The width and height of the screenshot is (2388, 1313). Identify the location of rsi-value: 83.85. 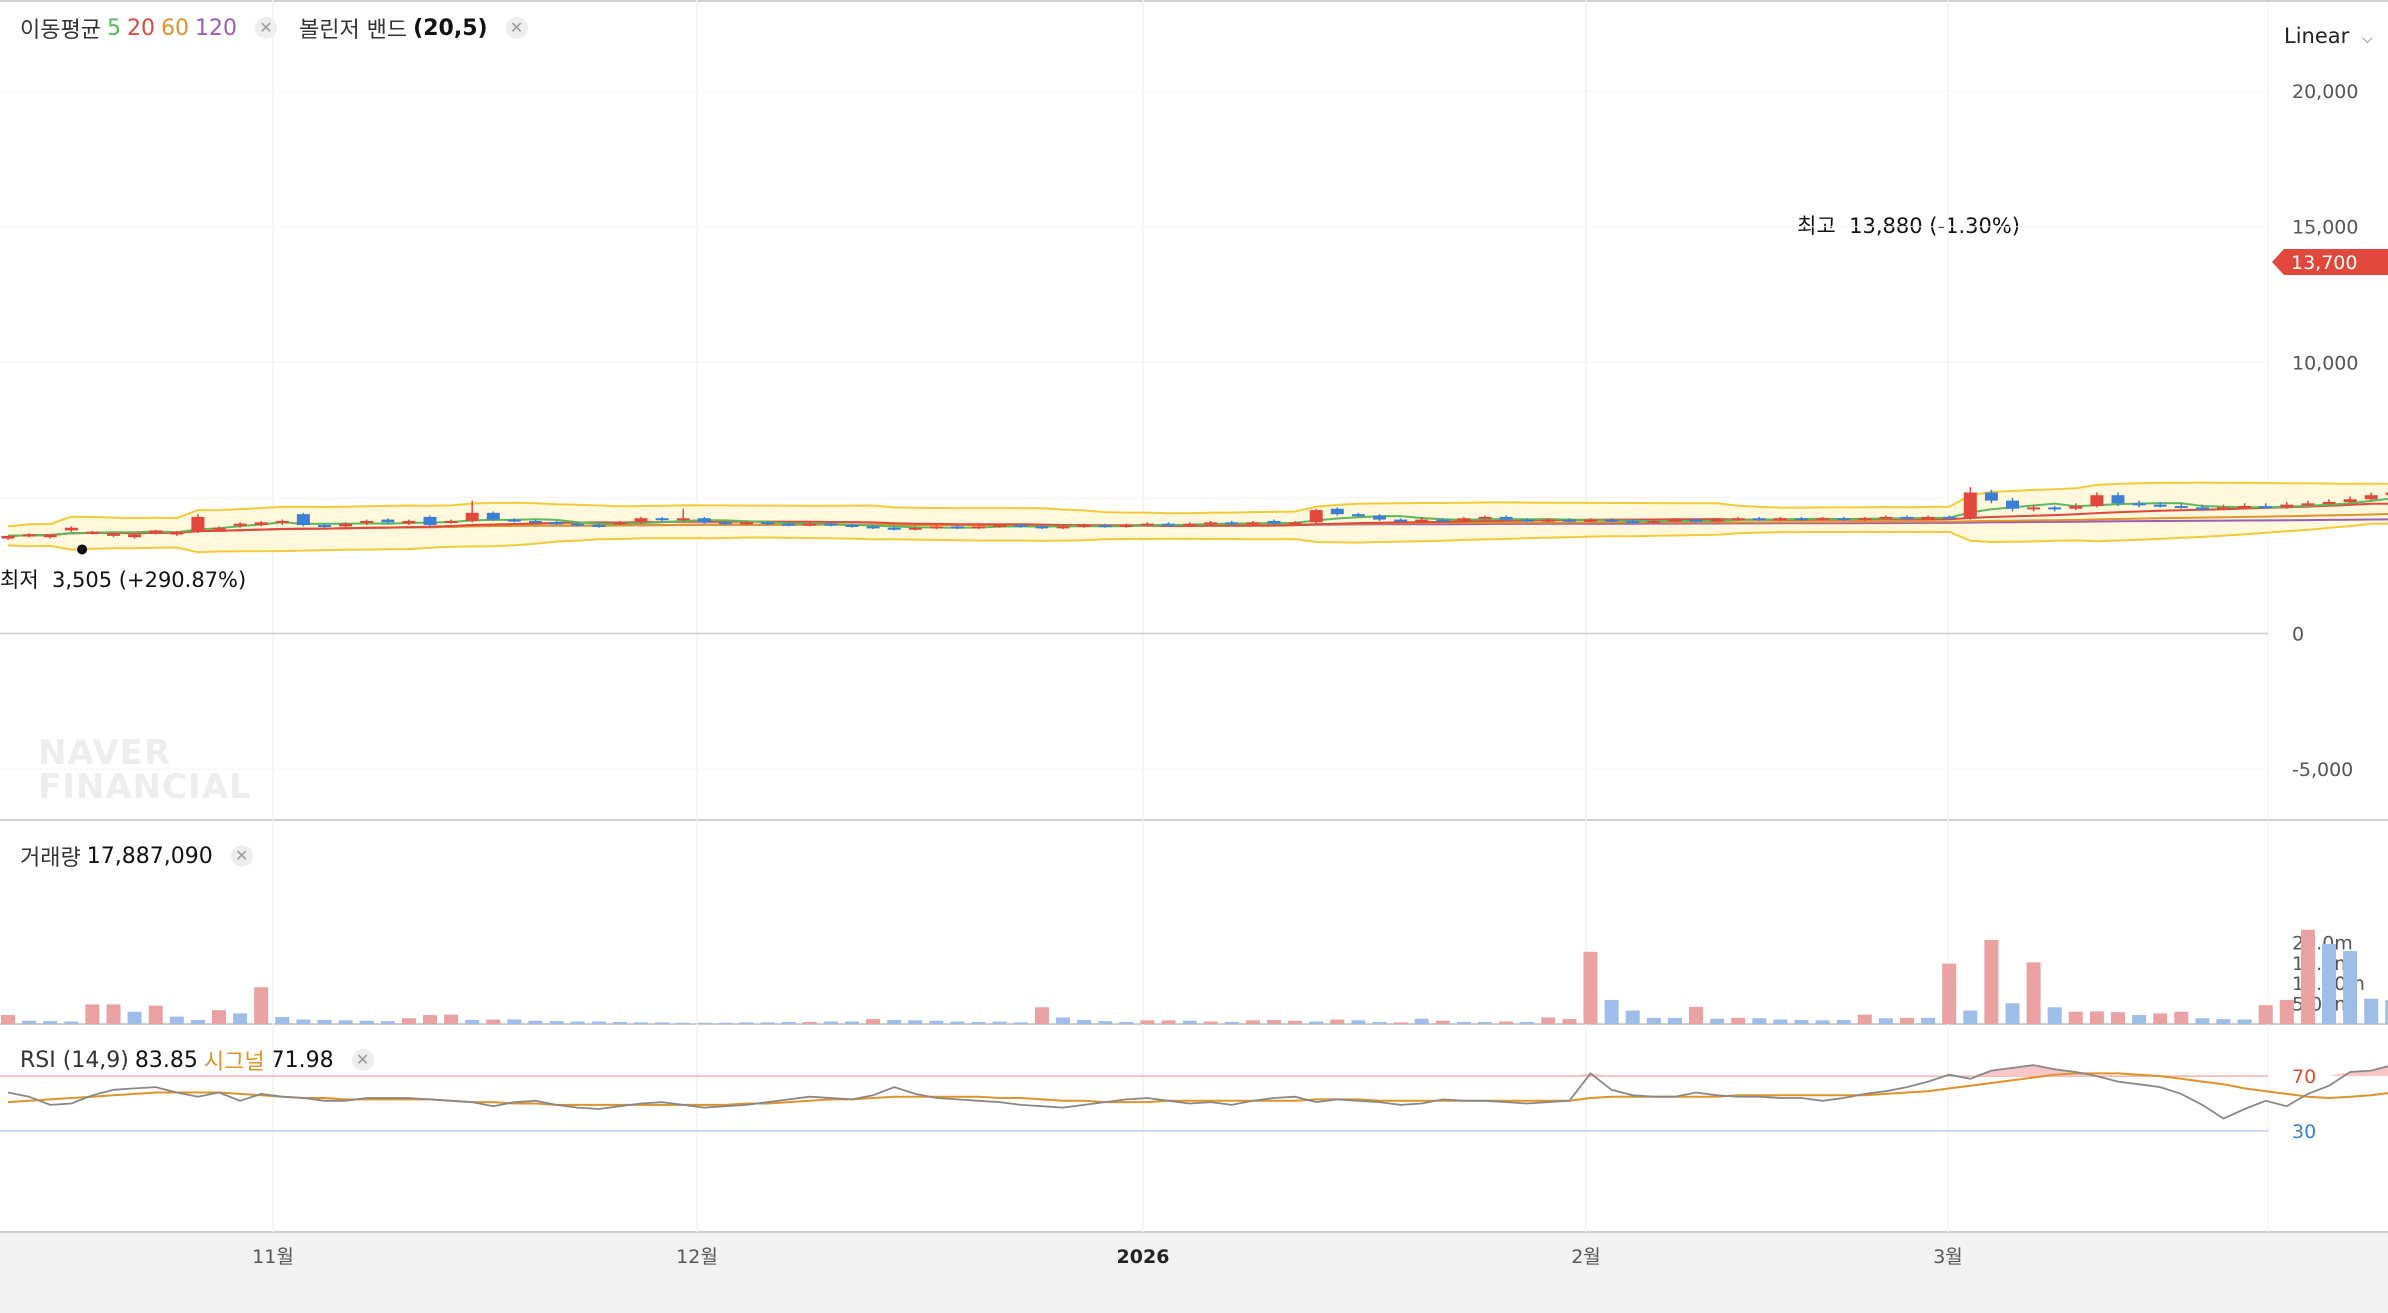
(166, 1060).